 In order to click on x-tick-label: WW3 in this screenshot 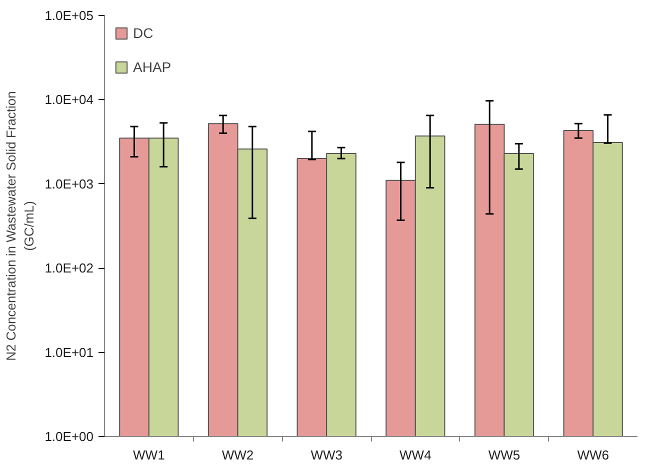, I will do `click(326, 455)`.